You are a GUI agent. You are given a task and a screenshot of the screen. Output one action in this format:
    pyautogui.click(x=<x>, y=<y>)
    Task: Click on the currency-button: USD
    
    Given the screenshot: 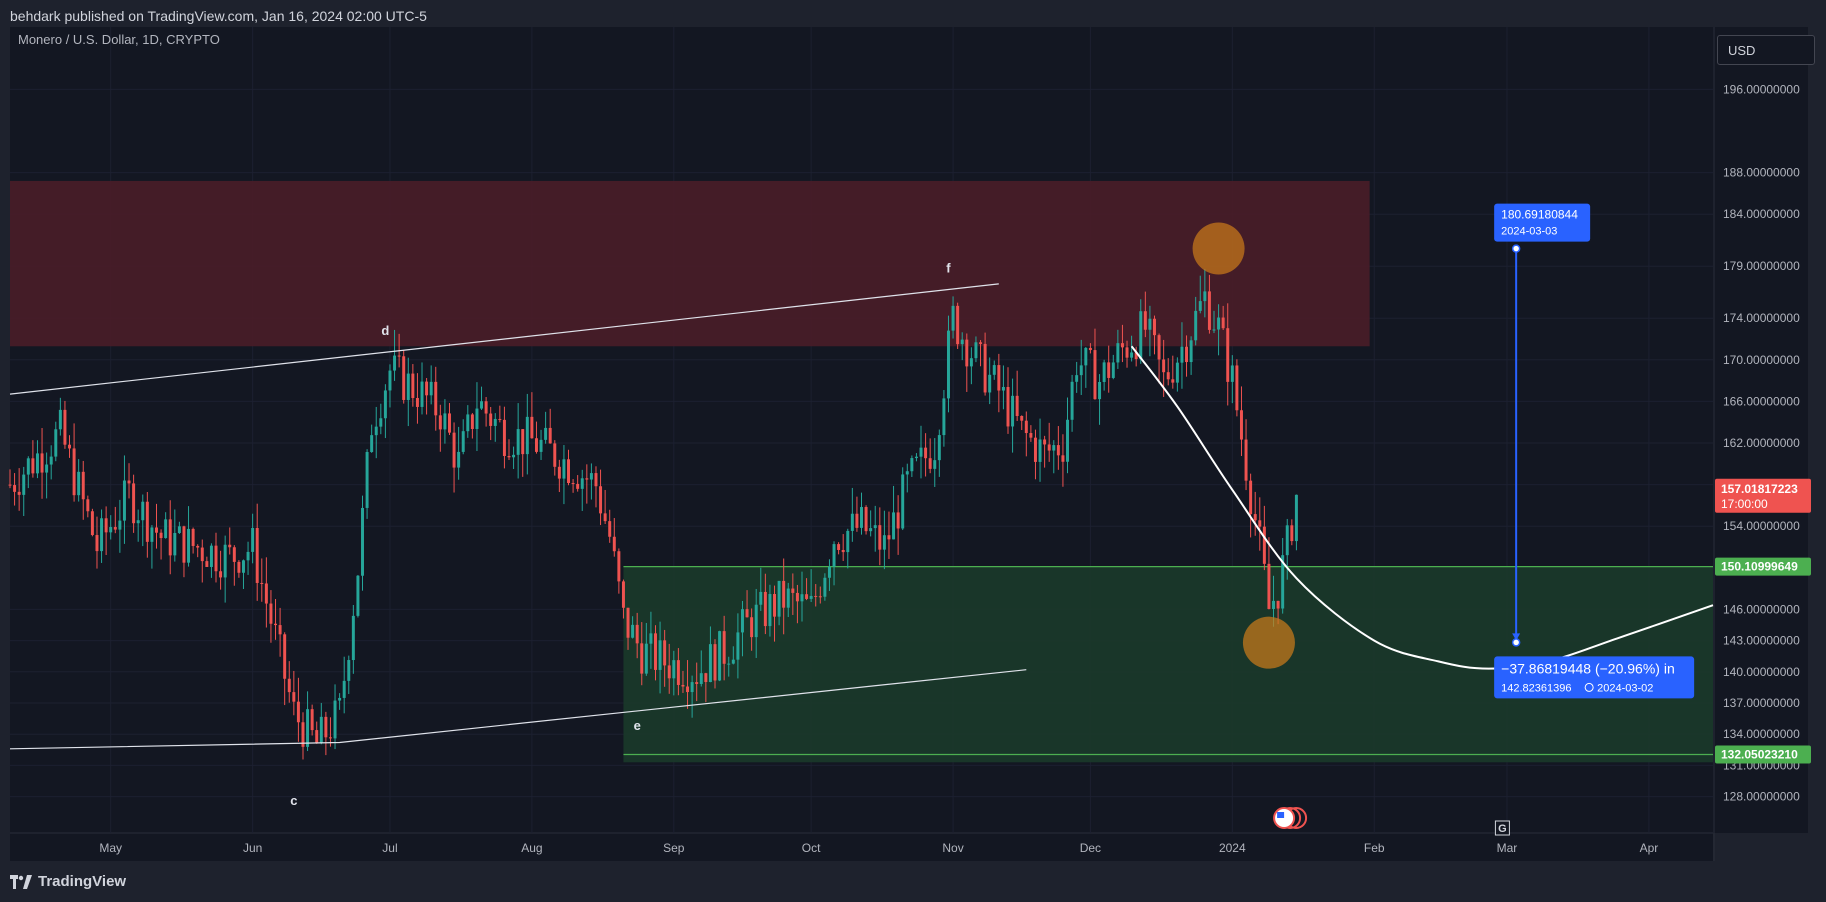 What is the action you would take?
    pyautogui.click(x=1766, y=50)
    